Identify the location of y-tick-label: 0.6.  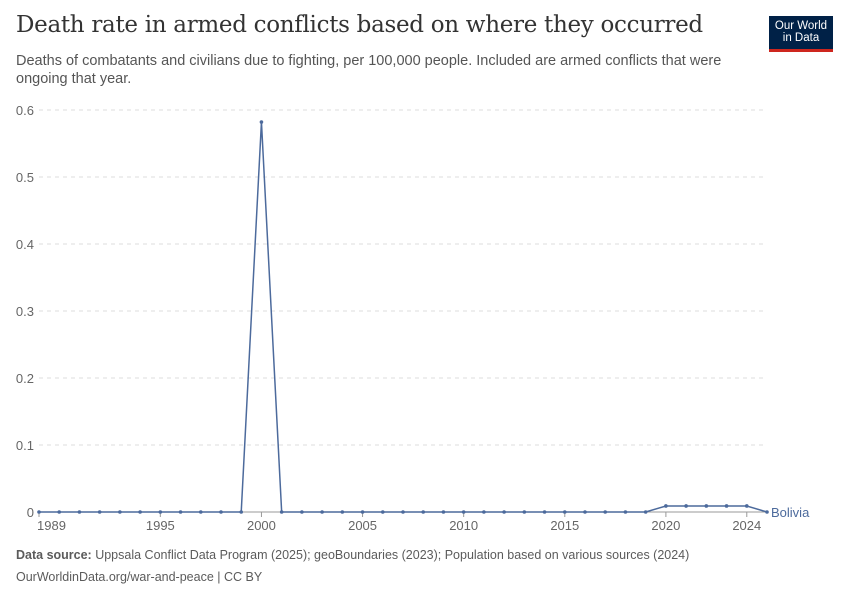
(25, 110).